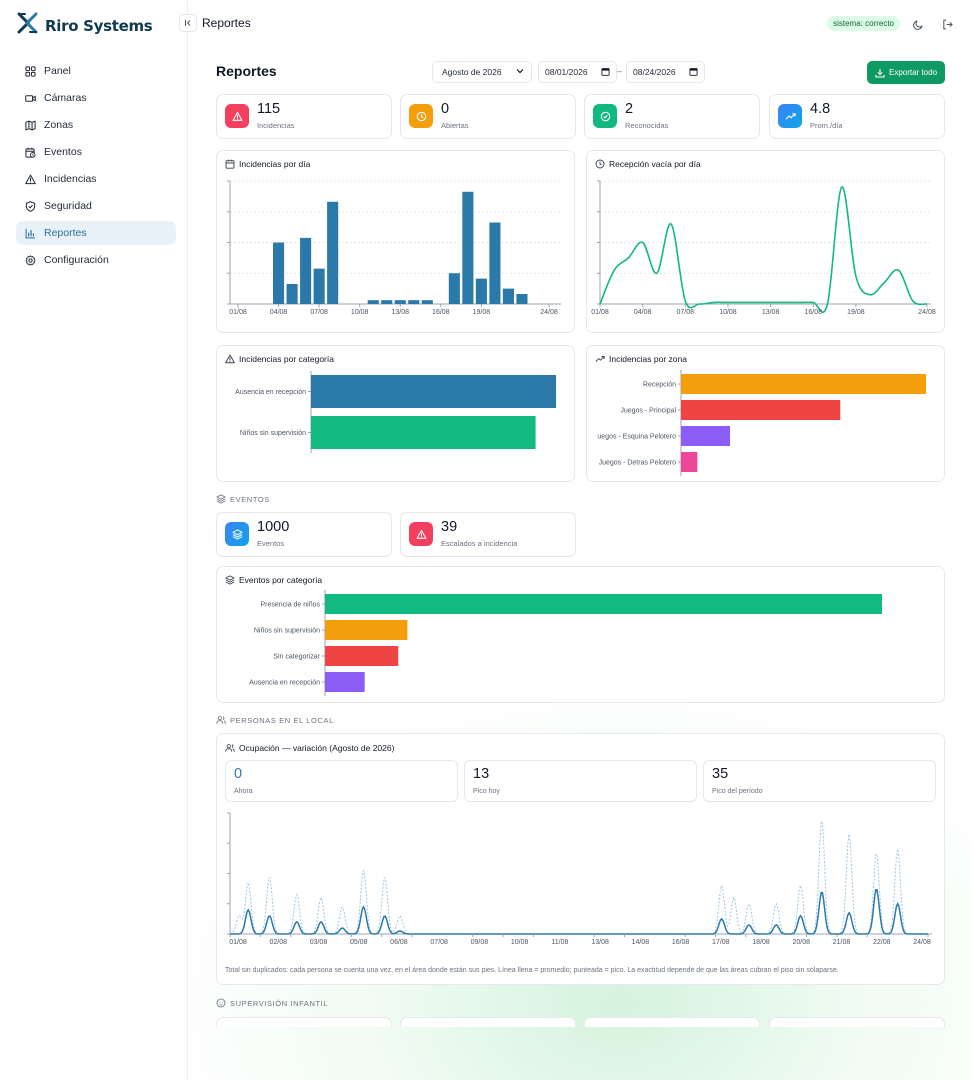 This screenshot has height=1080, width=972. What do you see at coordinates (273, 580) in the screenshot?
I see `chart-title: Eventos por categoría` at bounding box center [273, 580].